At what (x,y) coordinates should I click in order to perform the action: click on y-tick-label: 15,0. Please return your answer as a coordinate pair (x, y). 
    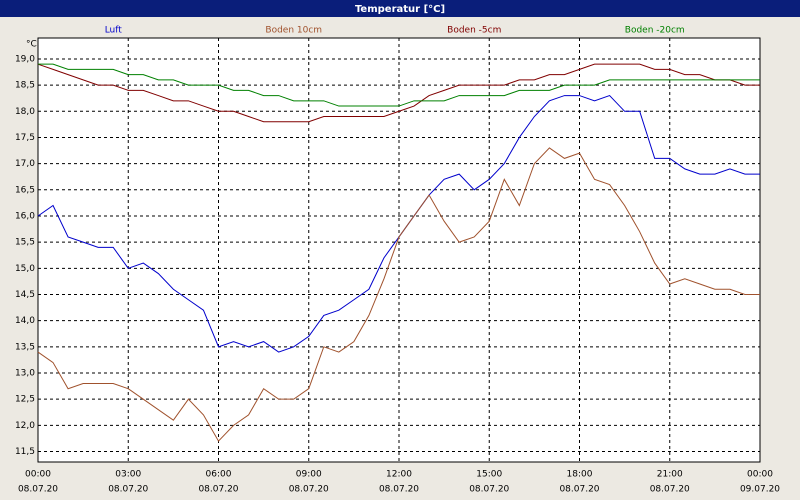
    Looking at the image, I should click on (25, 269).